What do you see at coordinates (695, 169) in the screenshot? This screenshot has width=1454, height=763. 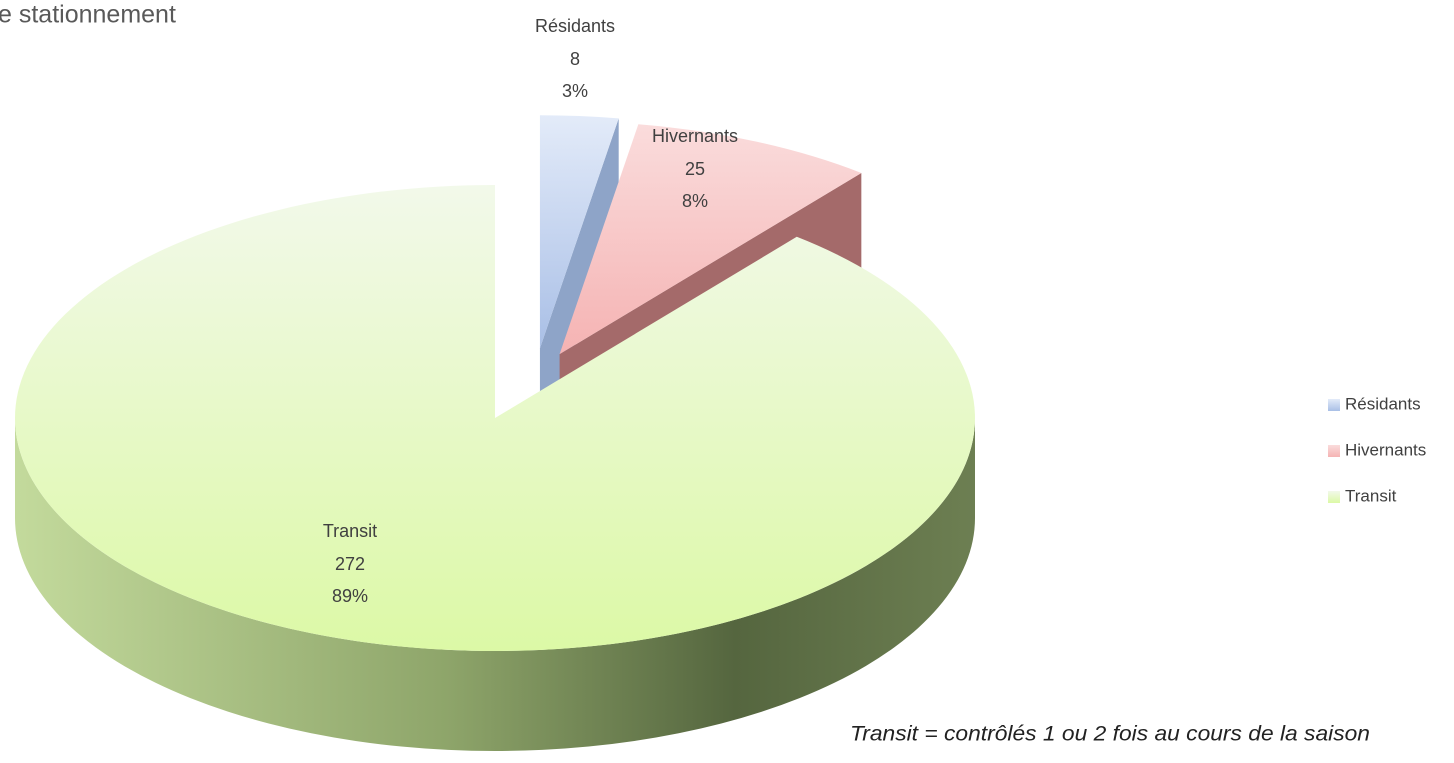 I see `data-label-value: 25` at bounding box center [695, 169].